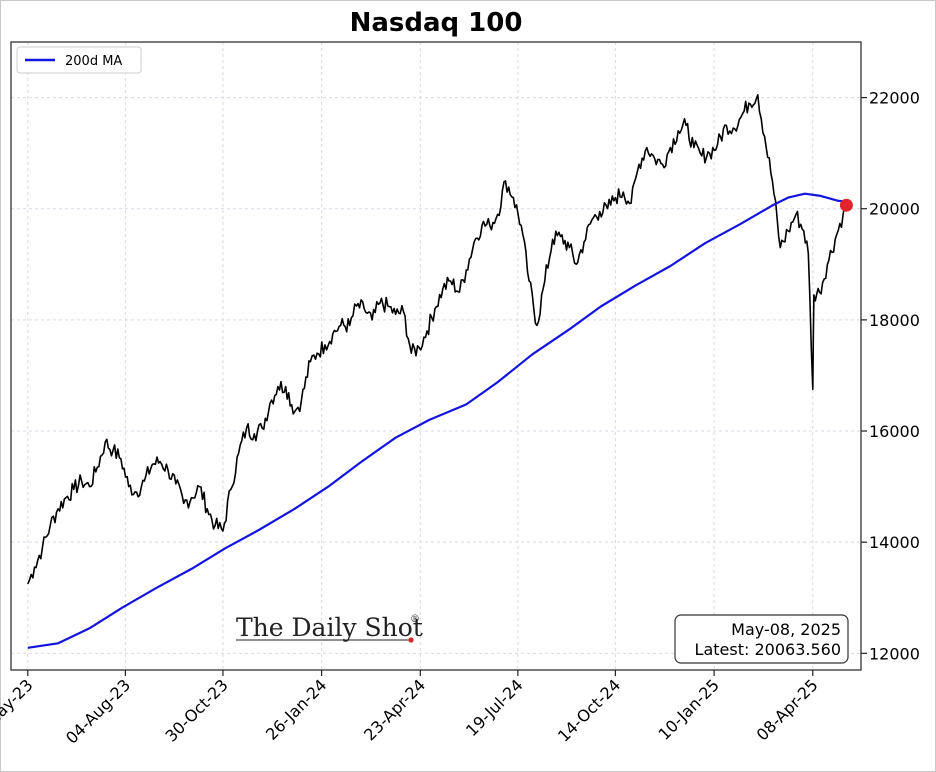 The width and height of the screenshot is (936, 772). I want to click on legend-label-200d-ma: 200d MA, so click(93, 61).